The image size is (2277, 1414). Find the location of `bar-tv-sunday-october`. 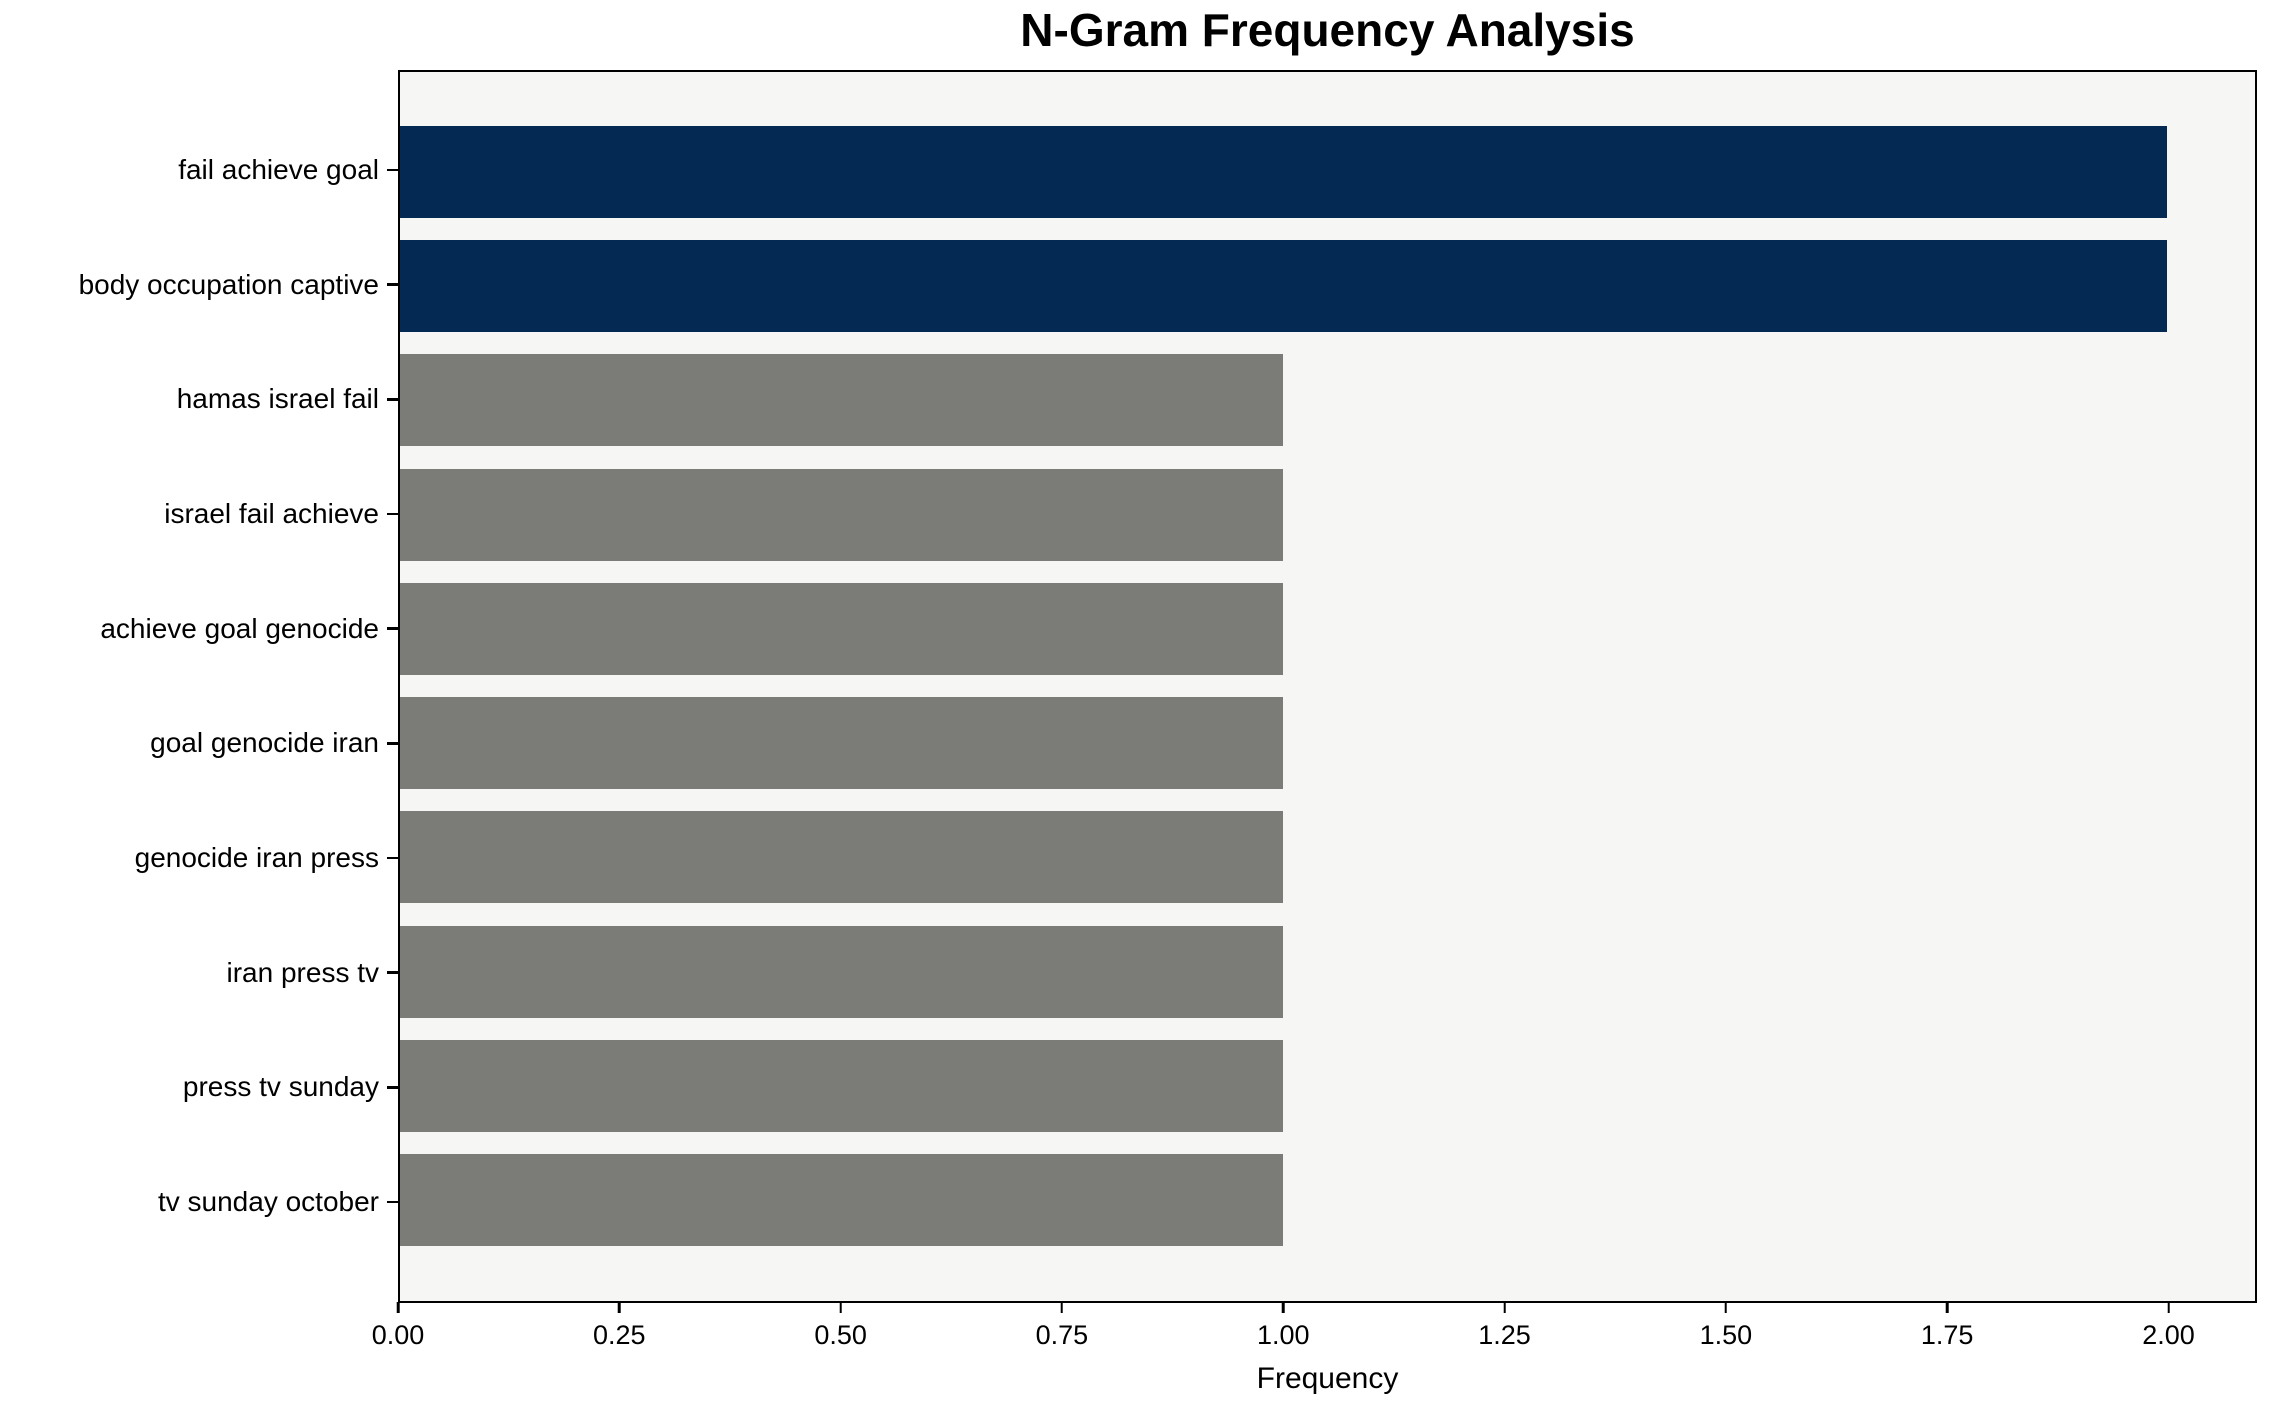

bar-tv-sunday-october is located at coordinates (842, 1199).